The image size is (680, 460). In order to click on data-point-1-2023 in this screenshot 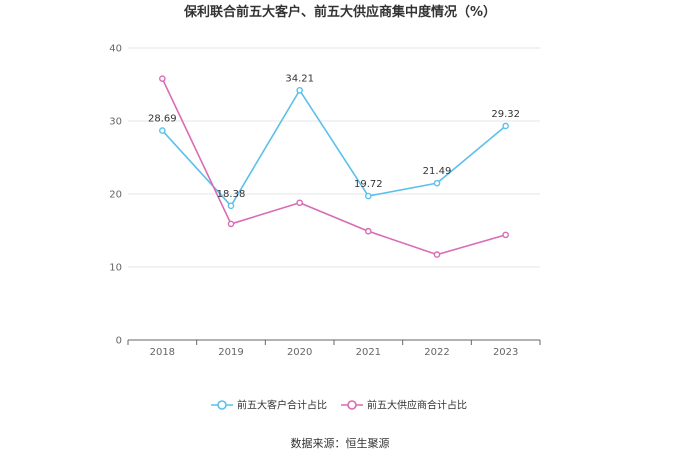, I will do `click(505, 126)`.